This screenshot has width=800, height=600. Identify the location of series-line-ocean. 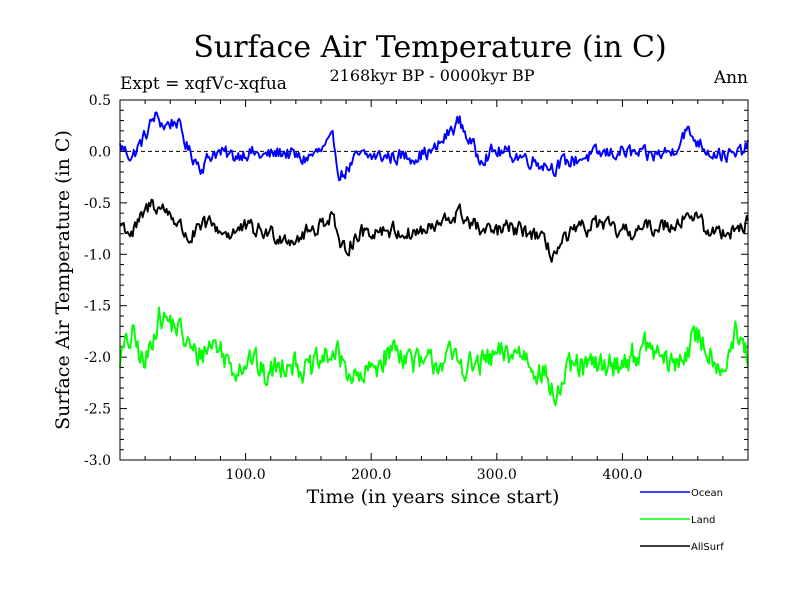
(434, 146).